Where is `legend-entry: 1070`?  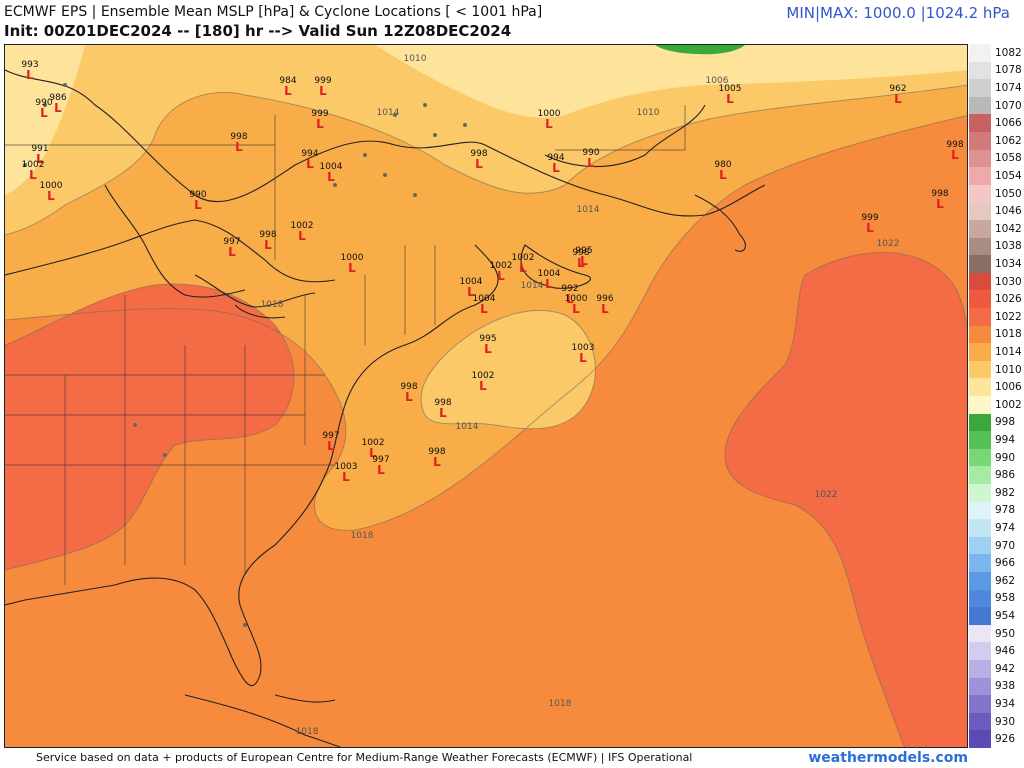 legend-entry: 1070 is located at coordinates (996, 105).